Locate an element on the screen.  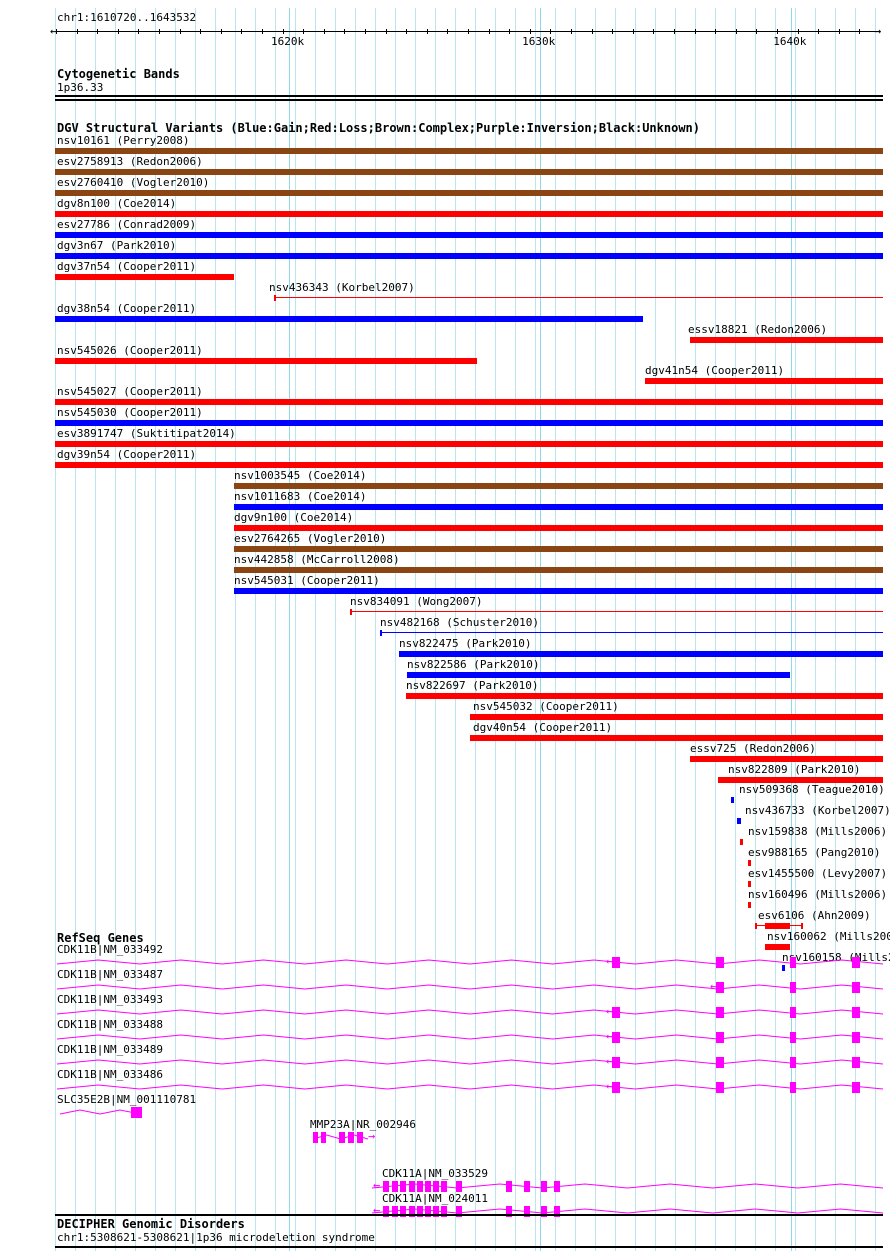
dgv-variant-label: esv27786 (Conrad2009) is located at coordinates (127, 224).